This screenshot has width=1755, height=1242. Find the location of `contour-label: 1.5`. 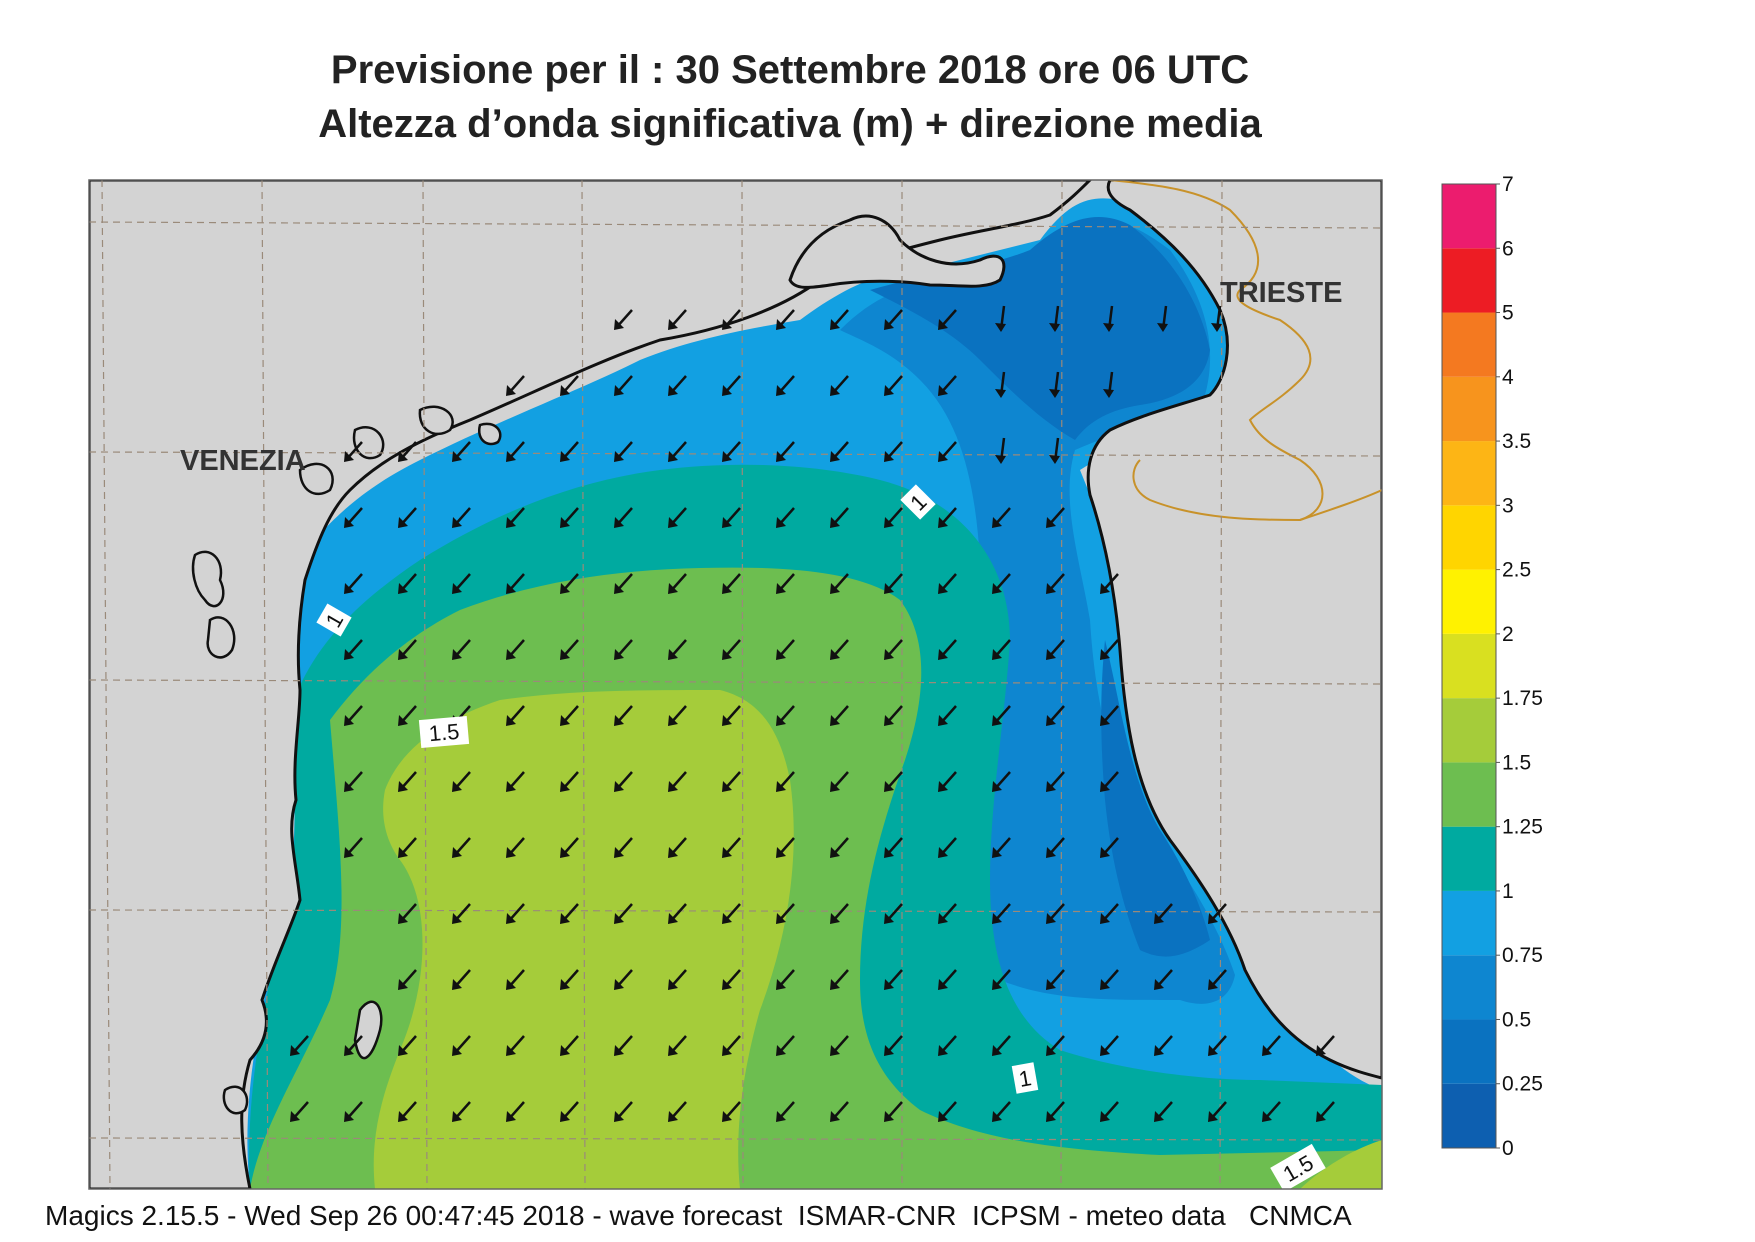

contour-label: 1.5 is located at coordinates (444, 733).